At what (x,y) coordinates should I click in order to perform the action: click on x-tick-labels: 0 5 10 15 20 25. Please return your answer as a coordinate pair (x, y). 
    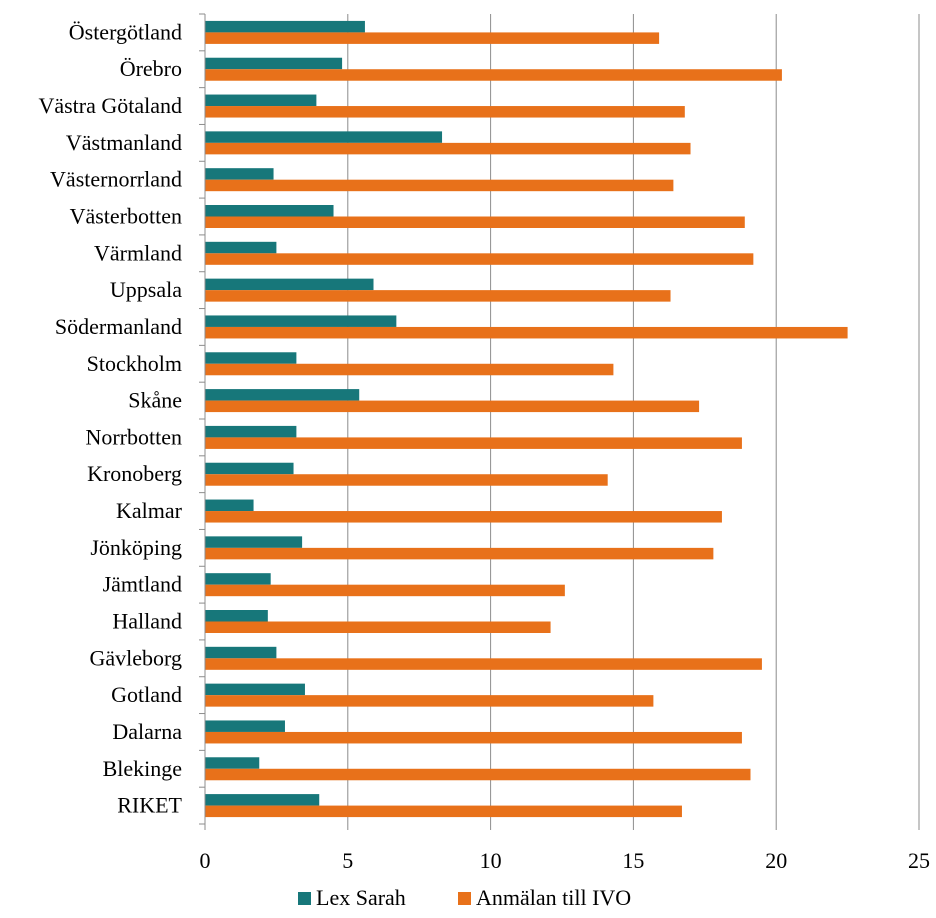
    Looking at the image, I should click on (565, 860).